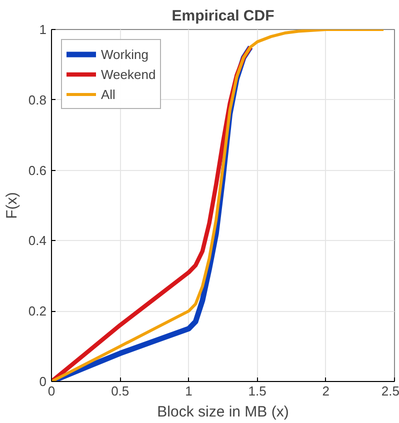 The image size is (399, 423). I want to click on y-tick-label: 0.8, so click(37, 100).